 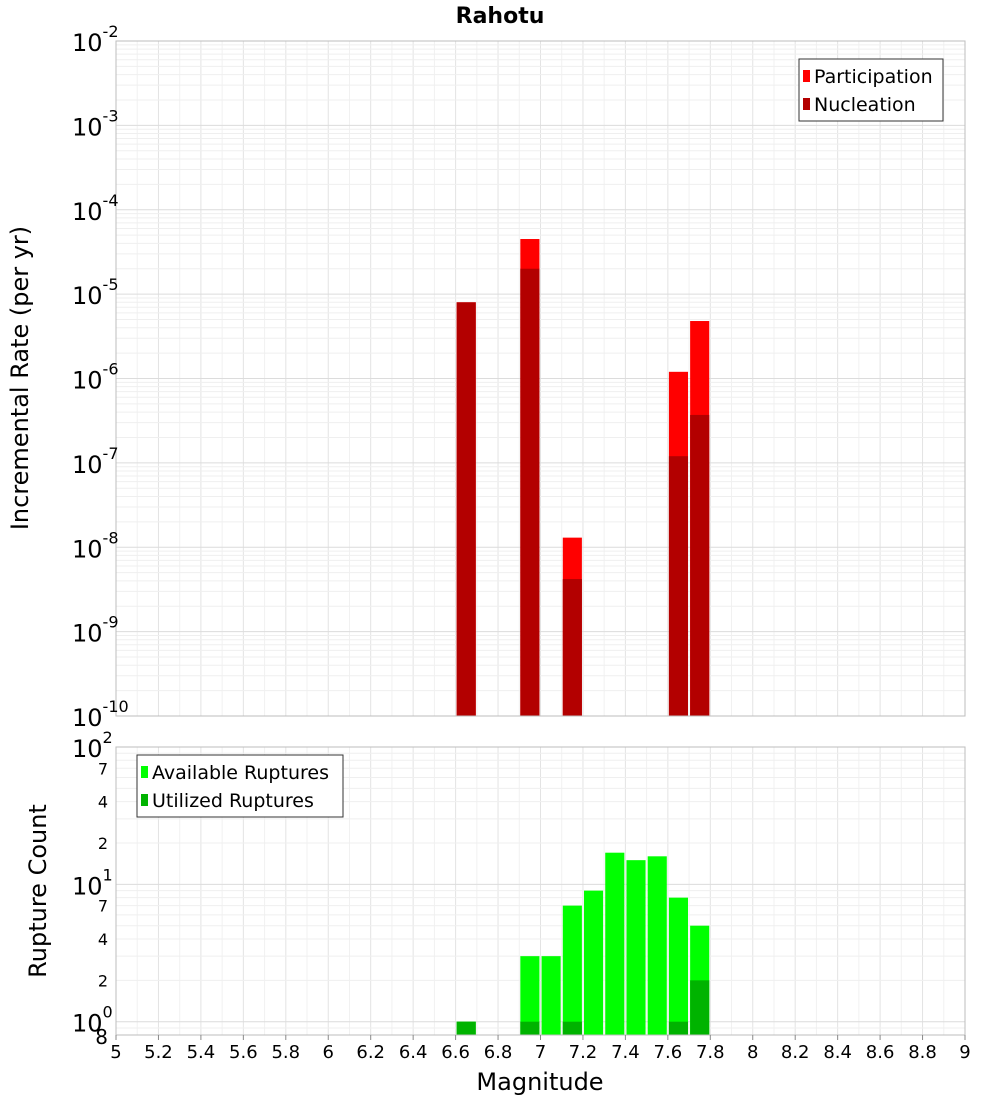 What do you see at coordinates (95, 461) in the screenshot?
I see `top-y-tick-label: 10⁻⁷` at bounding box center [95, 461].